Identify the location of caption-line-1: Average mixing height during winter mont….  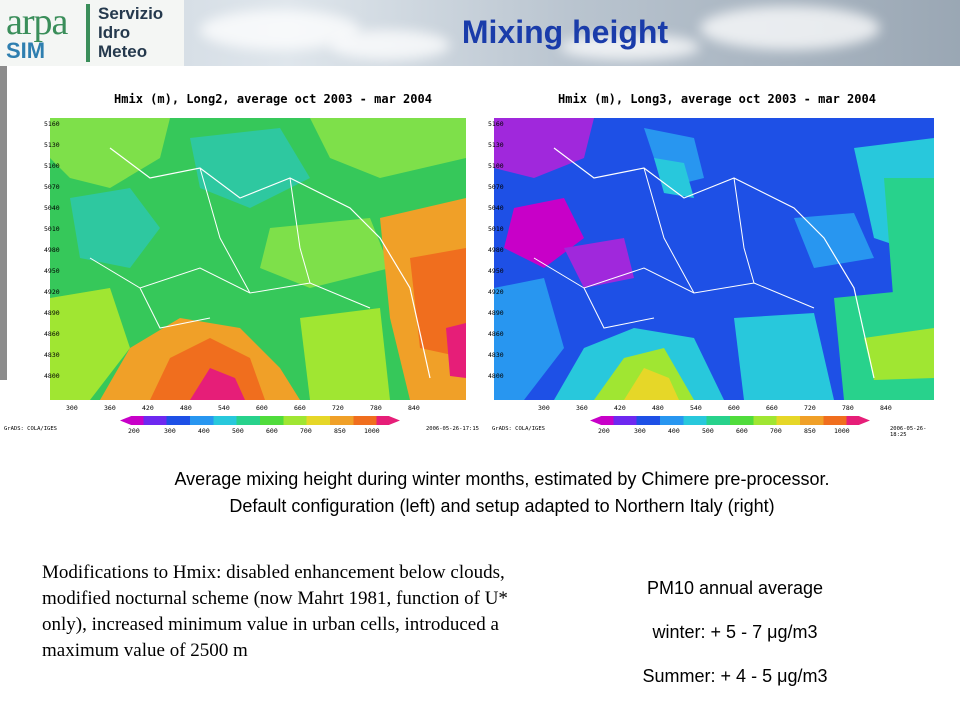
(502, 479).